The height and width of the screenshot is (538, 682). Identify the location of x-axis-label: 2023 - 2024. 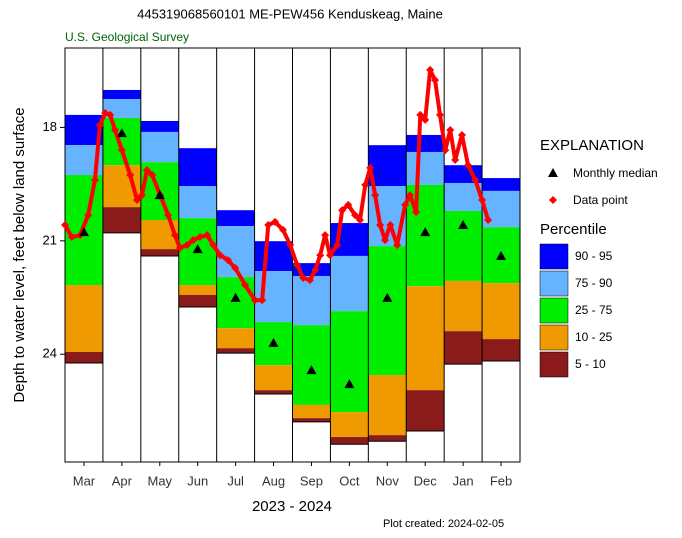
(292, 506).